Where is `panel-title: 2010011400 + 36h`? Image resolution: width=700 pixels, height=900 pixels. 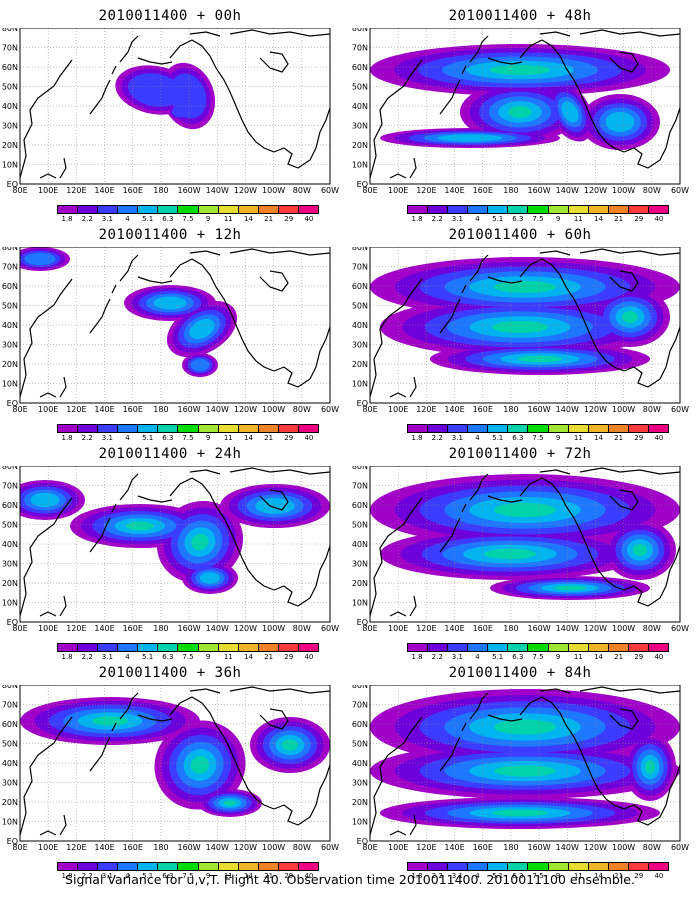
panel-title: 2010011400 + 36h is located at coordinates (170, 673).